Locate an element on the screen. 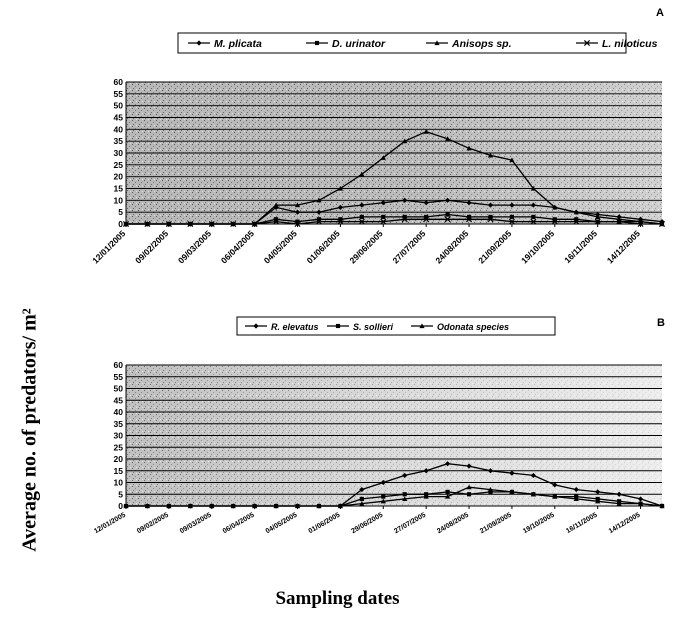  x-tick-label: 04/05/2005 is located at coordinates (280, 246).